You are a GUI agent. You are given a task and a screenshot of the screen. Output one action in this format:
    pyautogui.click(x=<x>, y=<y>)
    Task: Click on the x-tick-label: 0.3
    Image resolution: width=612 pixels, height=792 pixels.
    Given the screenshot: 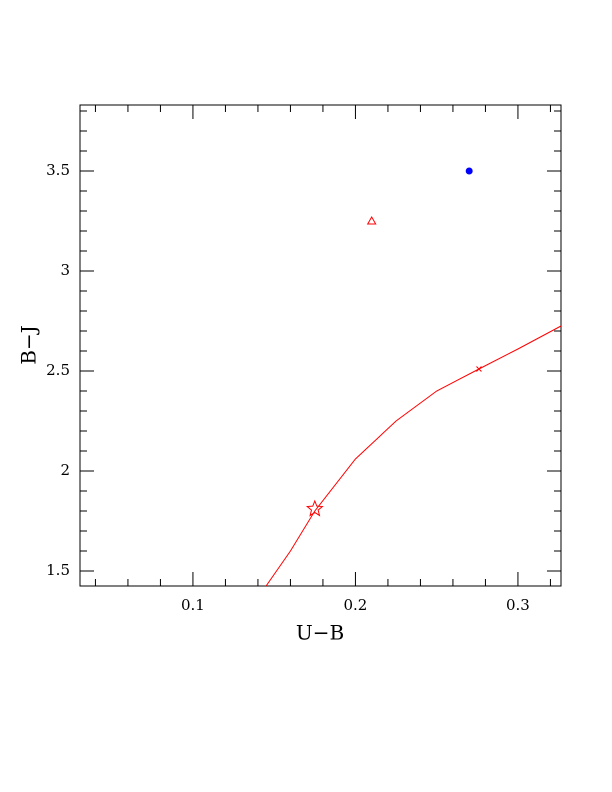 What is the action you would take?
    pyautogui.click(x=518, y=605)
    